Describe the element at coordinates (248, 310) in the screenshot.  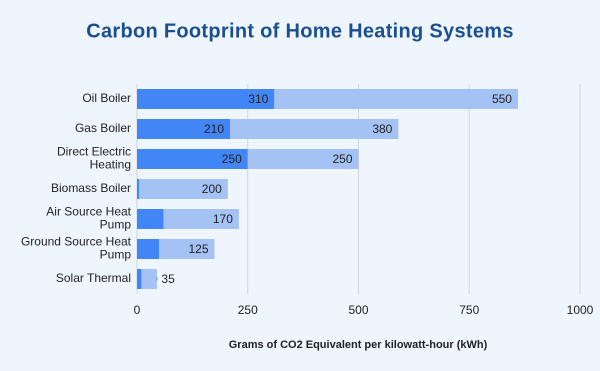
I see `x-tick-label: 250` at that location.